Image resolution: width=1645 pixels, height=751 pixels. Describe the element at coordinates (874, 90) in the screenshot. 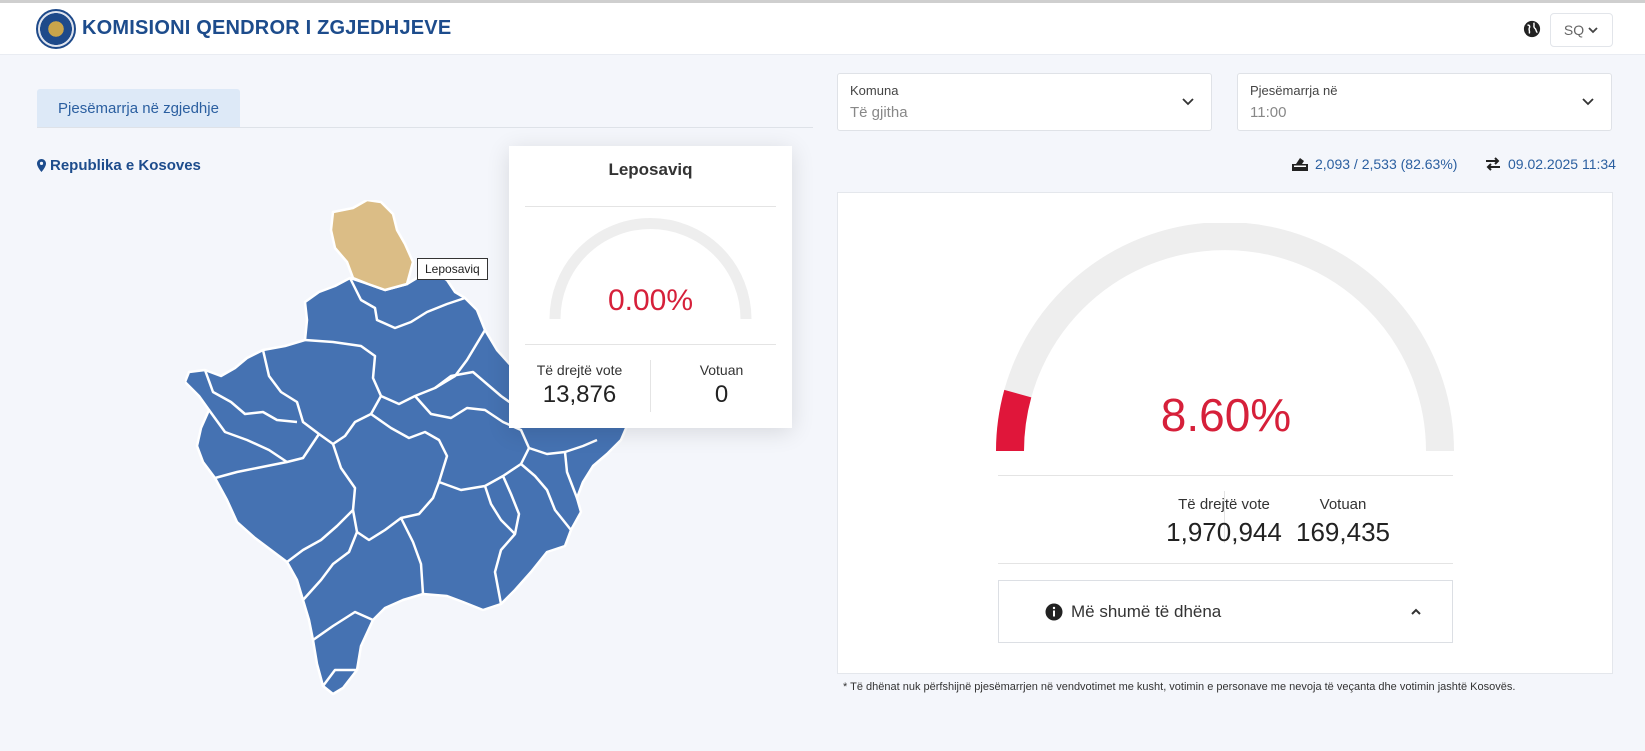

I see `municipality-select-label: Komuna` at that location.